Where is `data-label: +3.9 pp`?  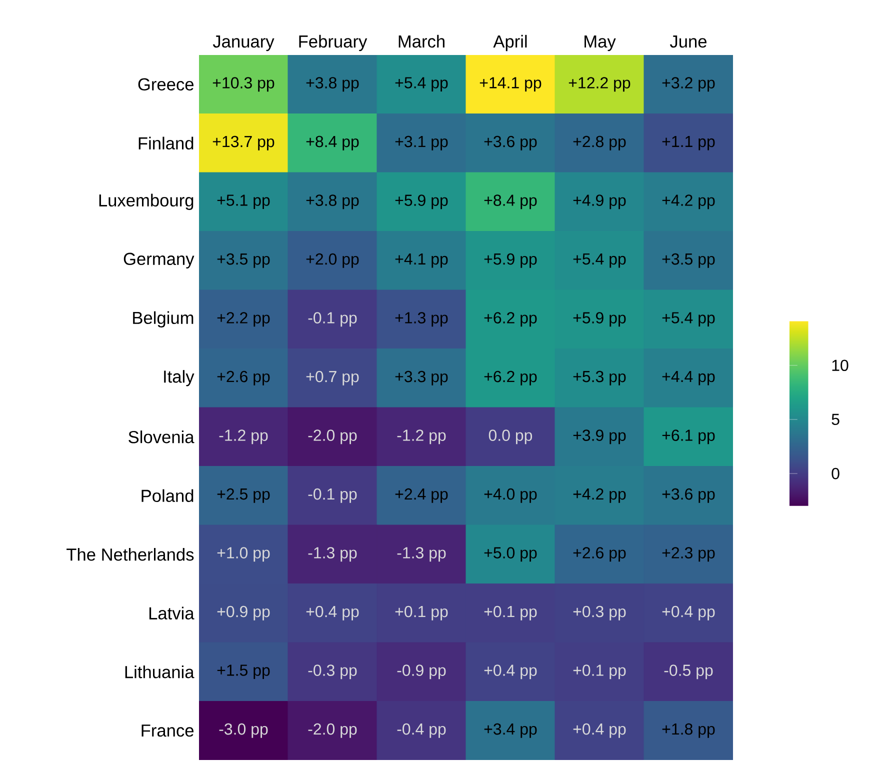 data-label: +3.9 pp is located at coordinates (599, 437).